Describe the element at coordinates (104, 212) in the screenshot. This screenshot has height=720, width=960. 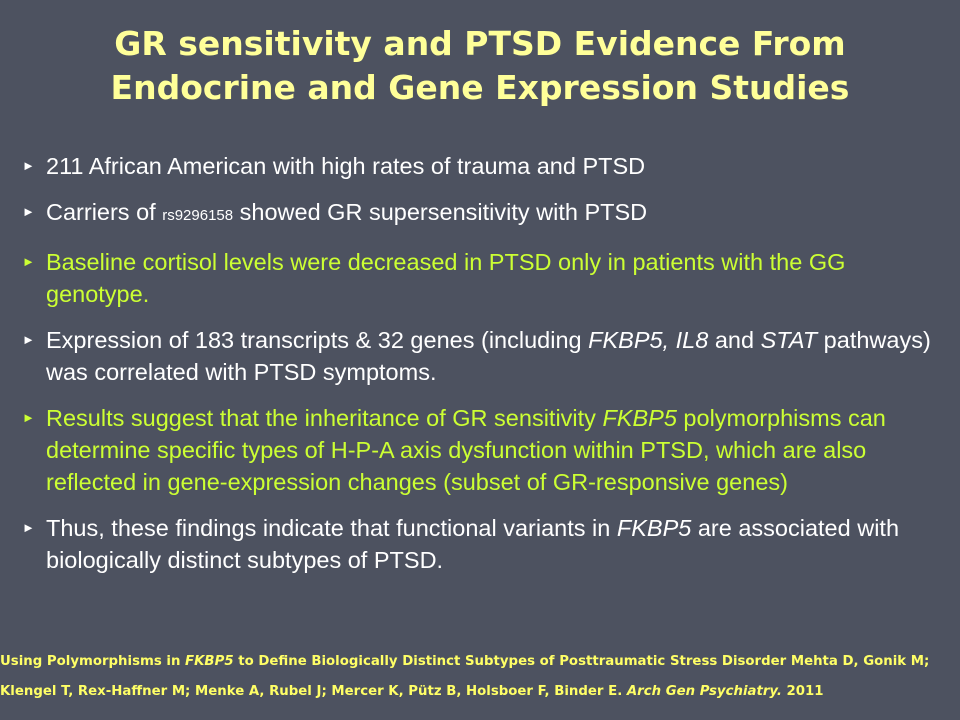
I see `bullet-text: Carriers of` at that location.